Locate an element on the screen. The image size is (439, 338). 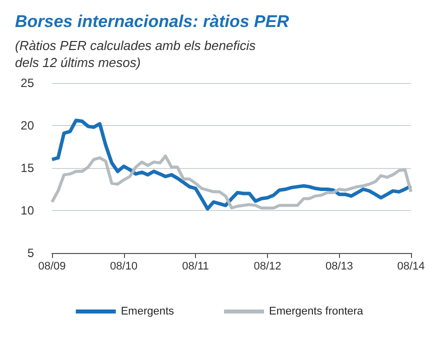
chart-title: Borses internacionals: ràtios PER is located at coordinates (152, 21).